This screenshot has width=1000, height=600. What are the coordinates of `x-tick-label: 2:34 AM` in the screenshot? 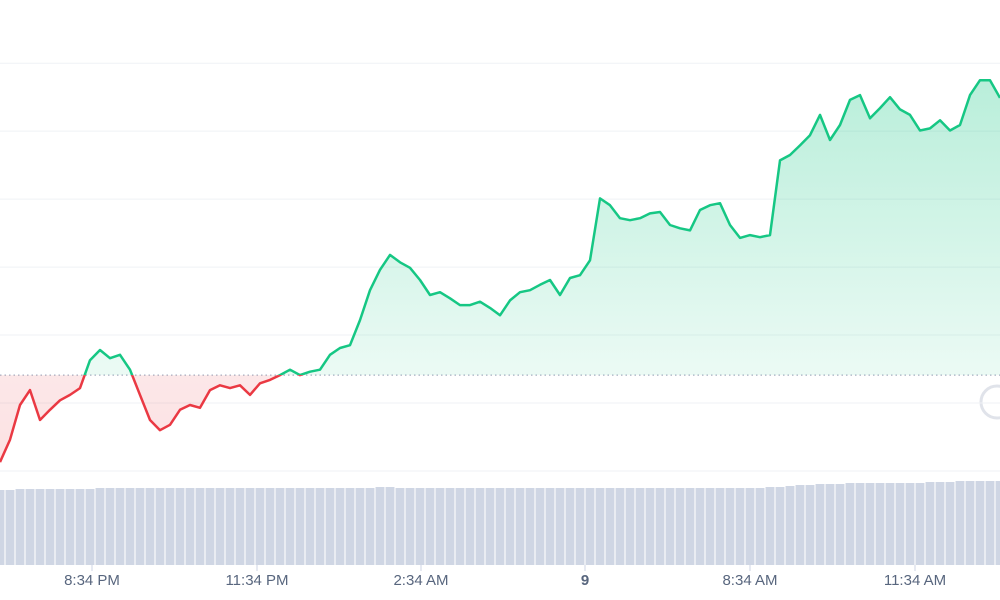 It's located at (420, 580).